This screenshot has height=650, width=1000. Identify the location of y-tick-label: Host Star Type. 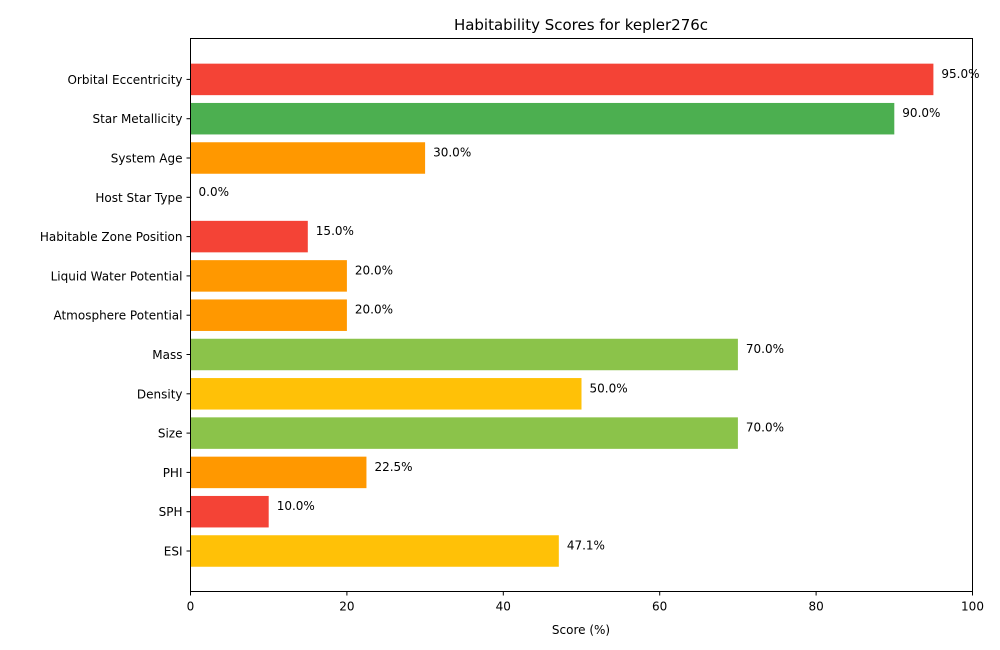
(138, 198).